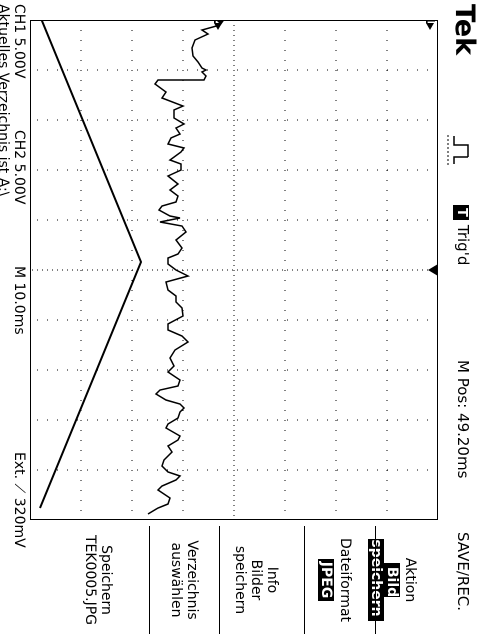 This screenshot has height=640, width=480. I want to click on save-line-1: Speichern, so click(106, 580).